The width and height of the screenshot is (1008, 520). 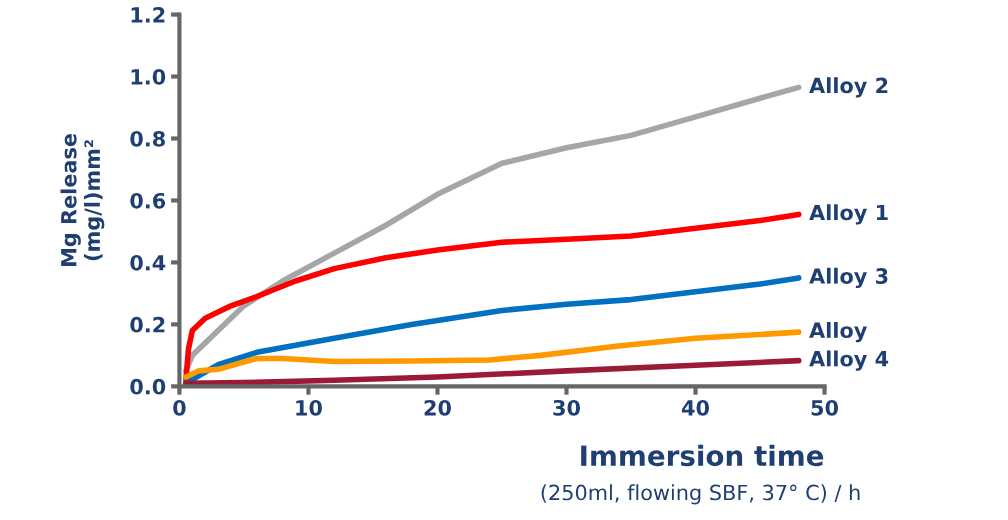 What do you see at coordinates (309, 407) in the screenshot?
I see `x-tick-label: 10` at bounding box center [309, 407].